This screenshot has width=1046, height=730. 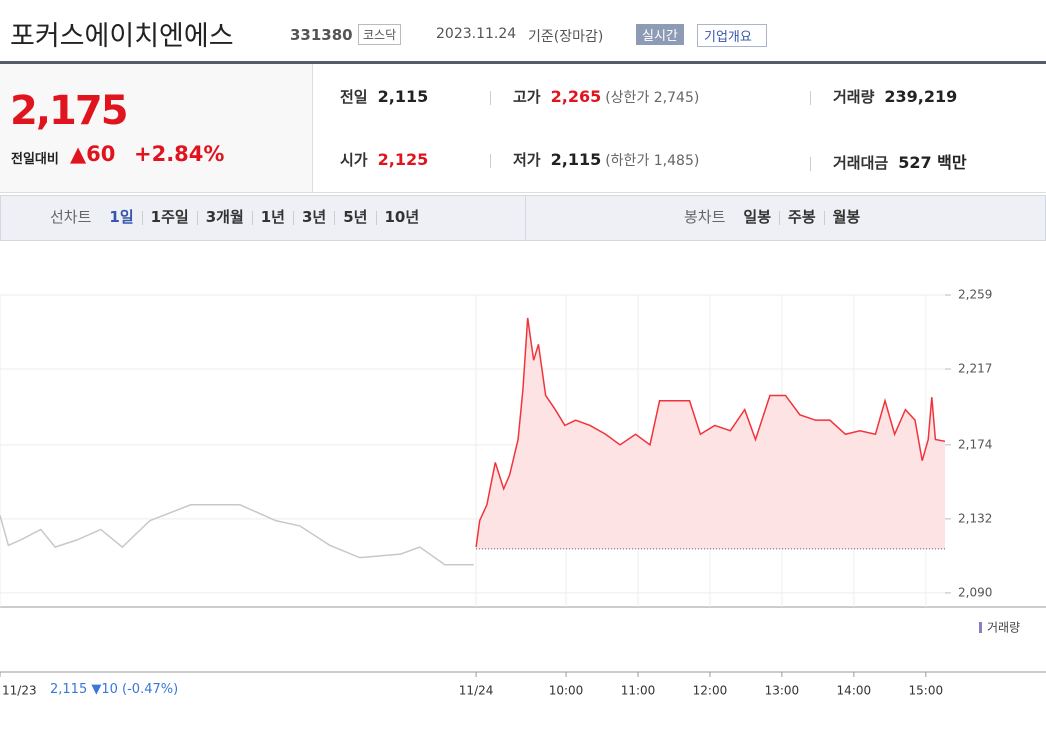 I want to click on overview-button: 기업개요, so click(x=732, y=35).